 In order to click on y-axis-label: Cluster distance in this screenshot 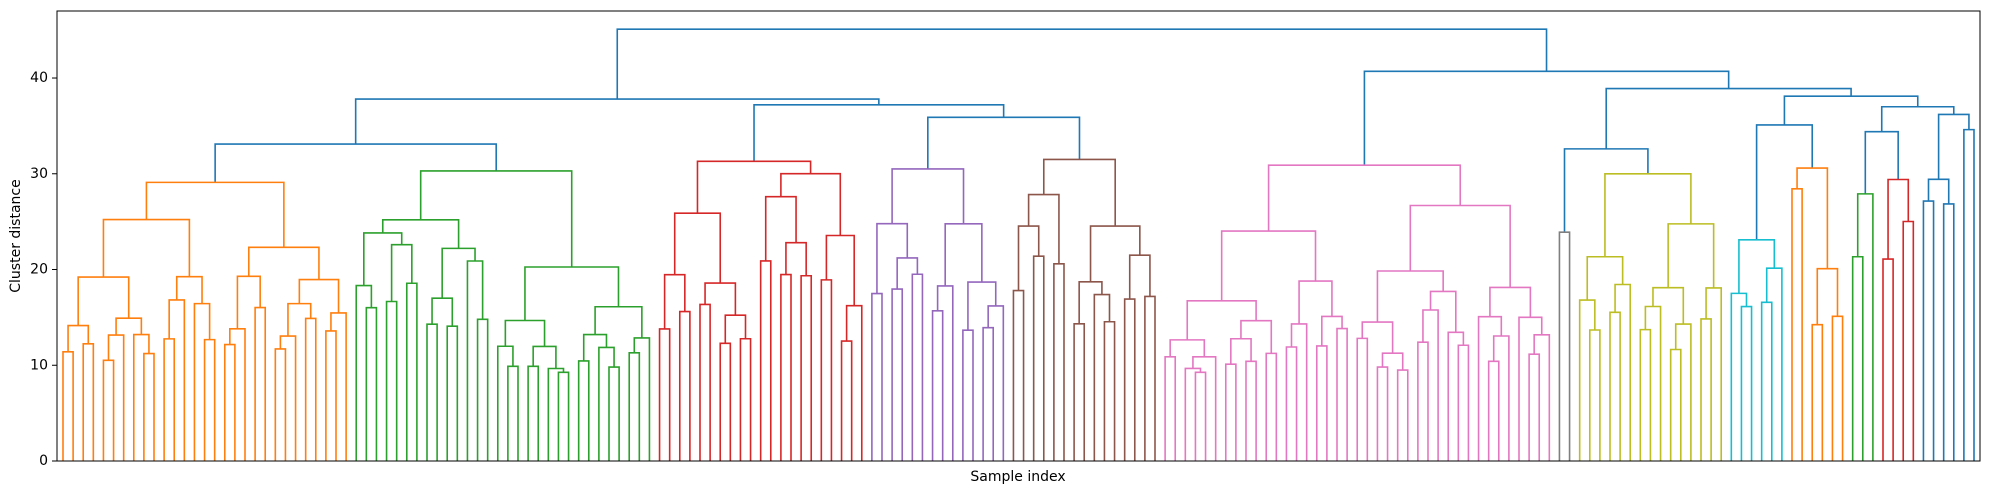, I will do `click(16, 235)`.